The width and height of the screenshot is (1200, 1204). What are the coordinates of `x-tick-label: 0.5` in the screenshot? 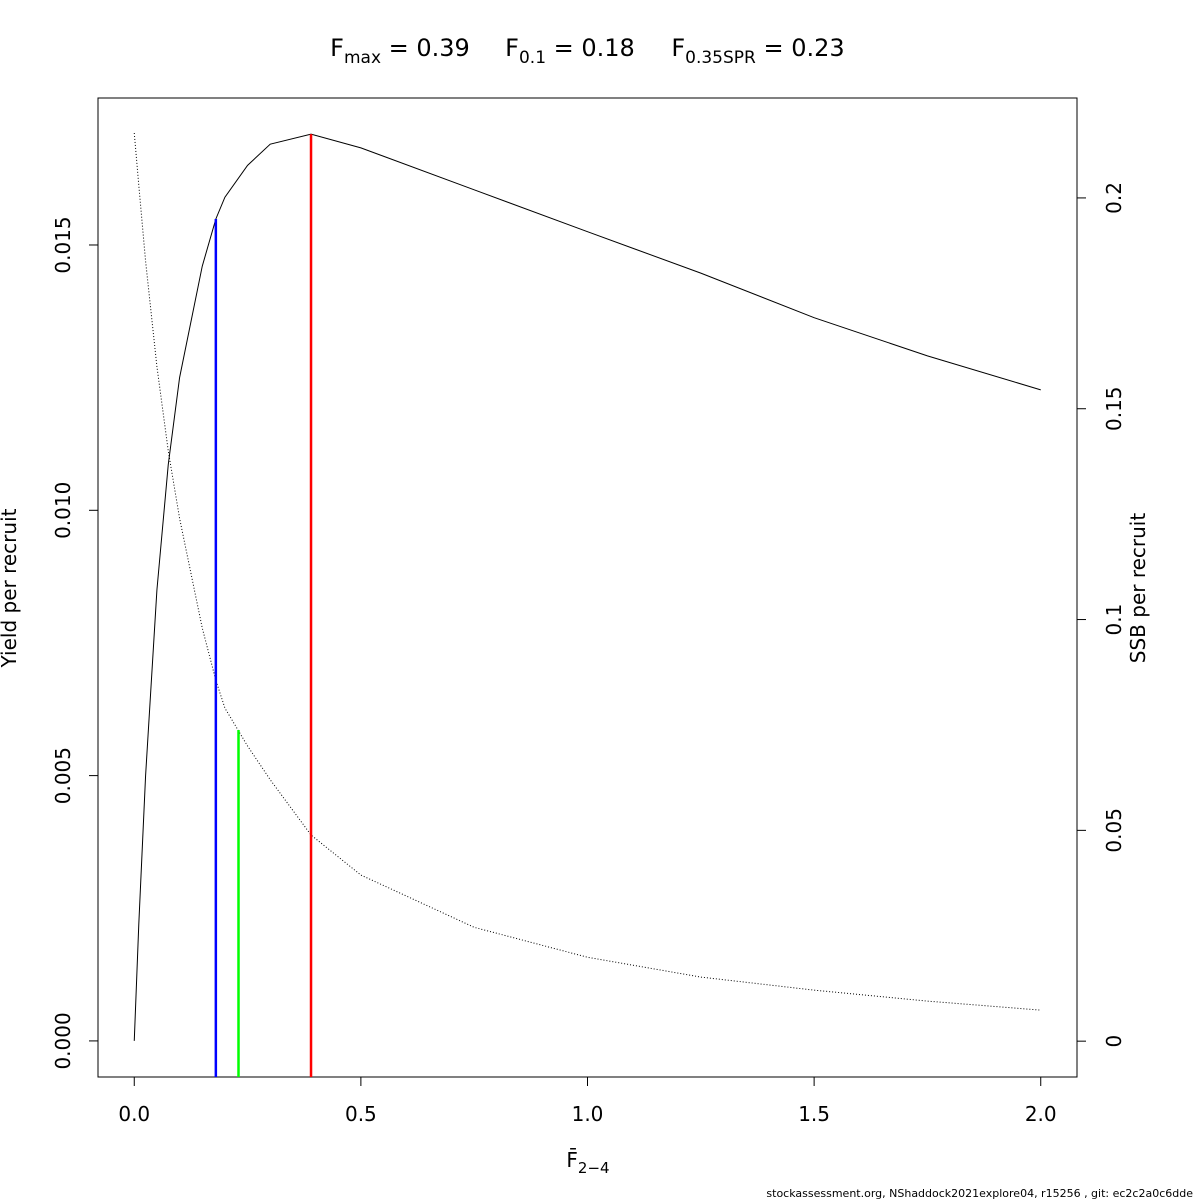 It's located at (361, 1114).